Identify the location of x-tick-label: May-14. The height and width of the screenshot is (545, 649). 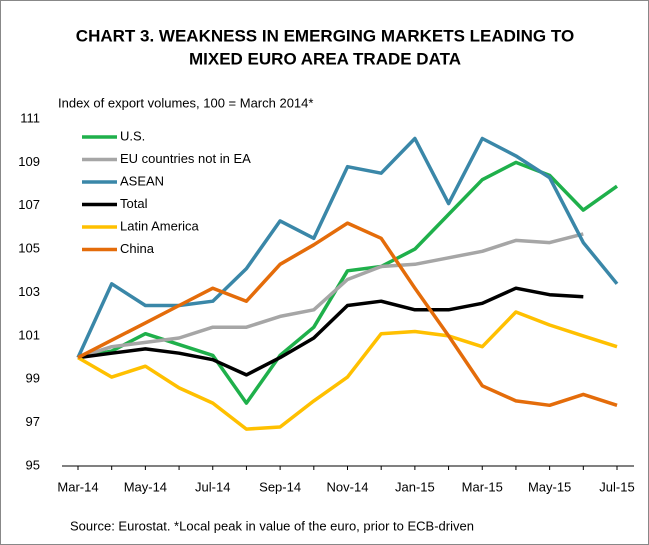
(145, 486).